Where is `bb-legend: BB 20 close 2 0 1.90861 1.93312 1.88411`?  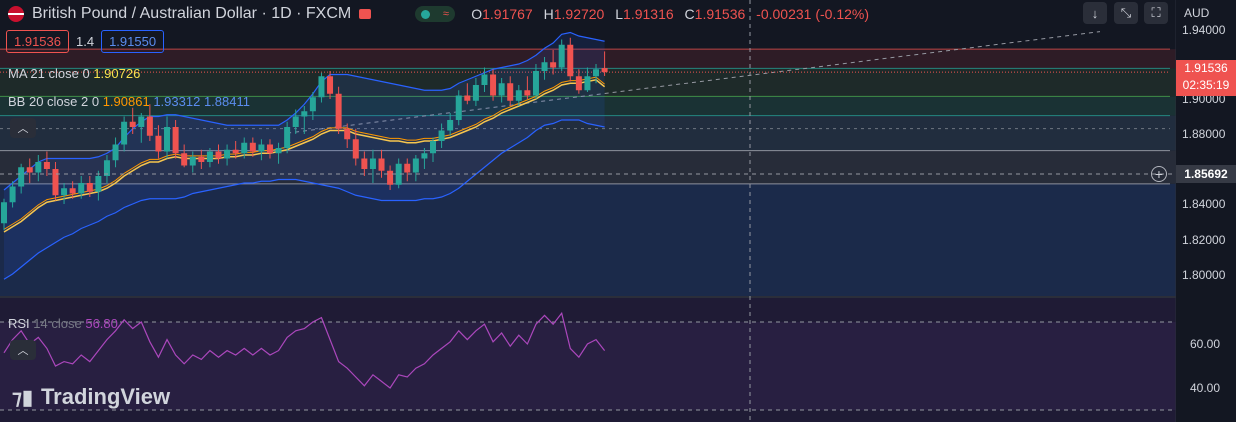 bb-legend: BB 20 close 2 0 1.90861 1.93312 1.88411 is located at coordinates (129, 101).